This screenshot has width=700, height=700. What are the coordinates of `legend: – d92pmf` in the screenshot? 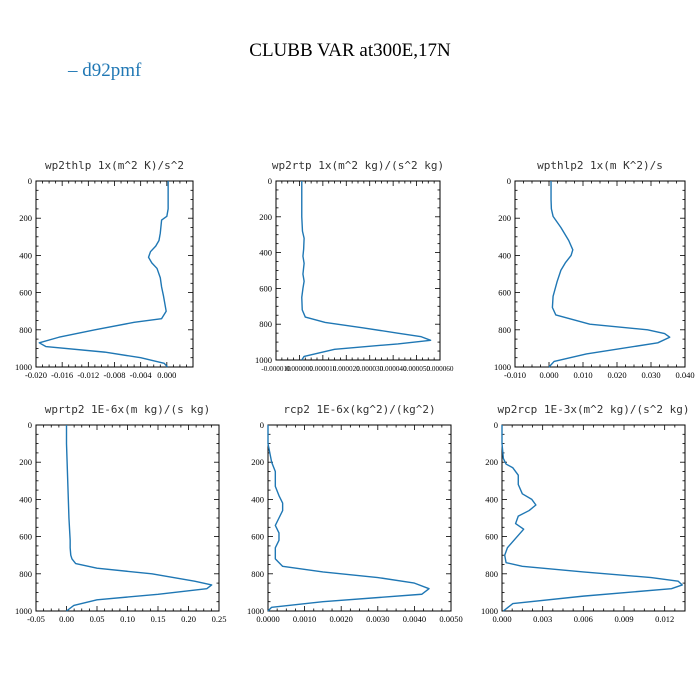 It's located at (104, 70).